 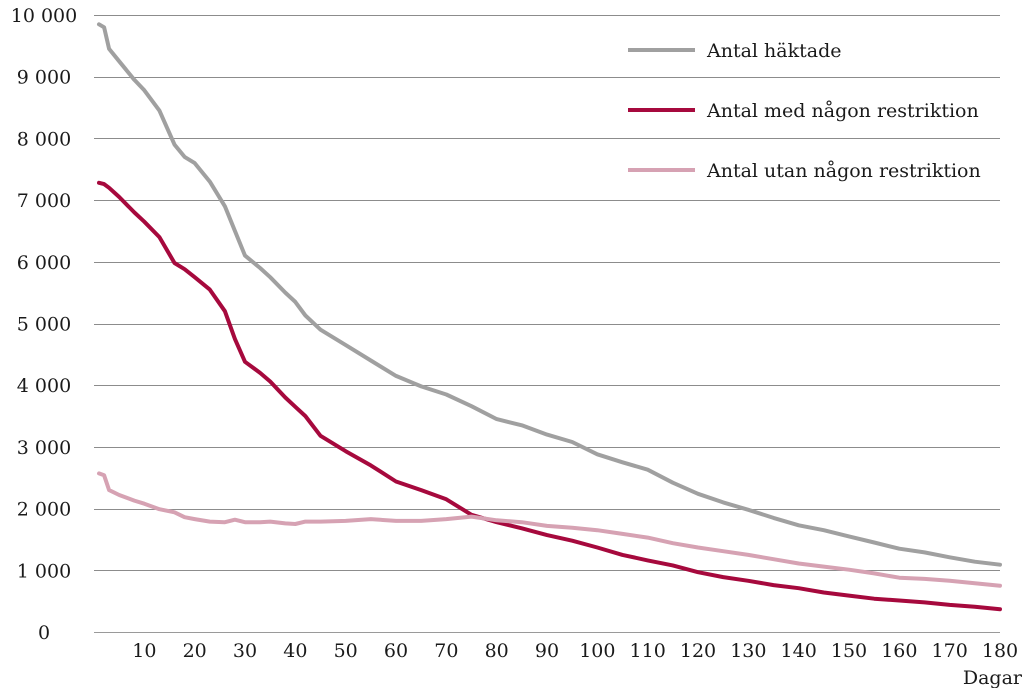 What do you see at coordinates (396, 651) in the screenshot?
I see `x-tick-label: 60` at bounding box center [396, 651].